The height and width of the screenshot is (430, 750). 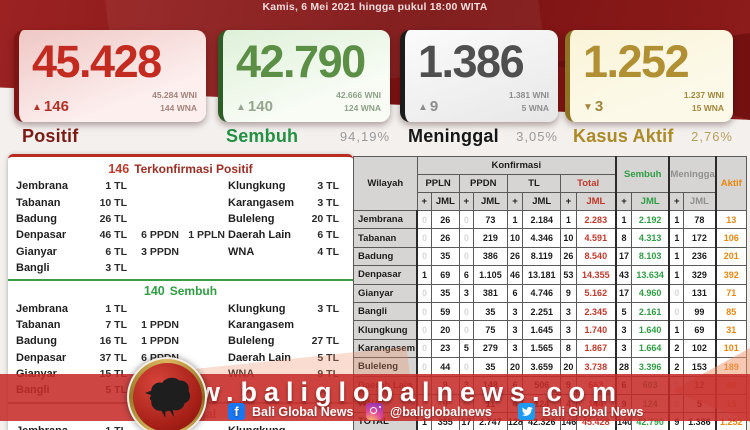 What do you see at coordinates (116, 308) in the screenshot?
I see `region-value: 1 TL` at bounding box center [116, 308].